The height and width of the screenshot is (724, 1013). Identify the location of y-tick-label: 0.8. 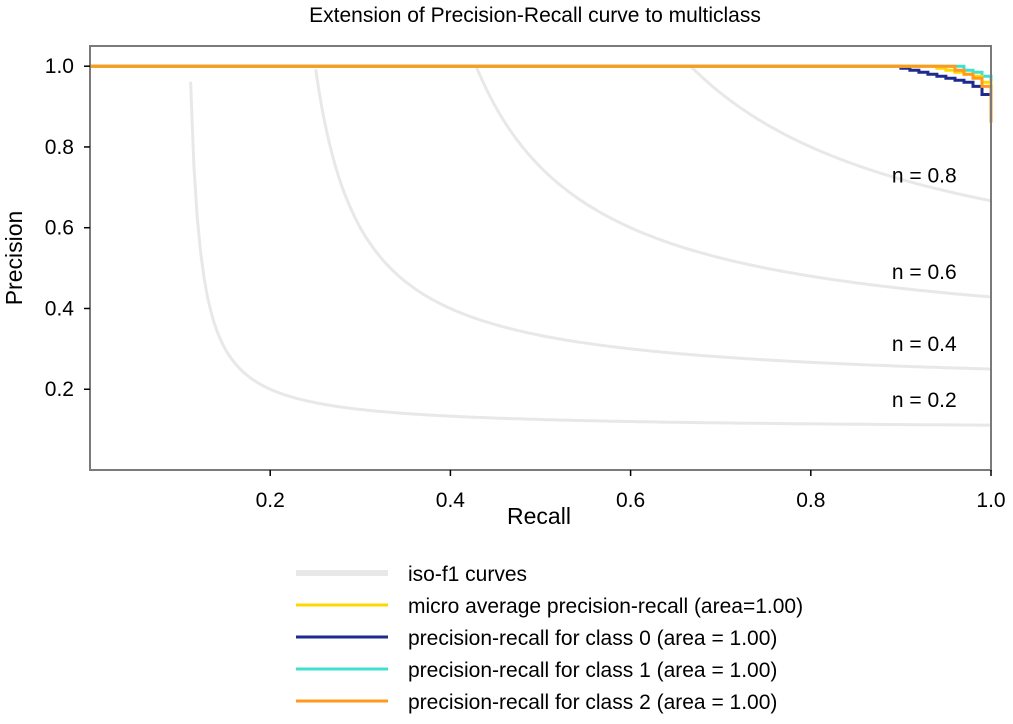
(59, 147).